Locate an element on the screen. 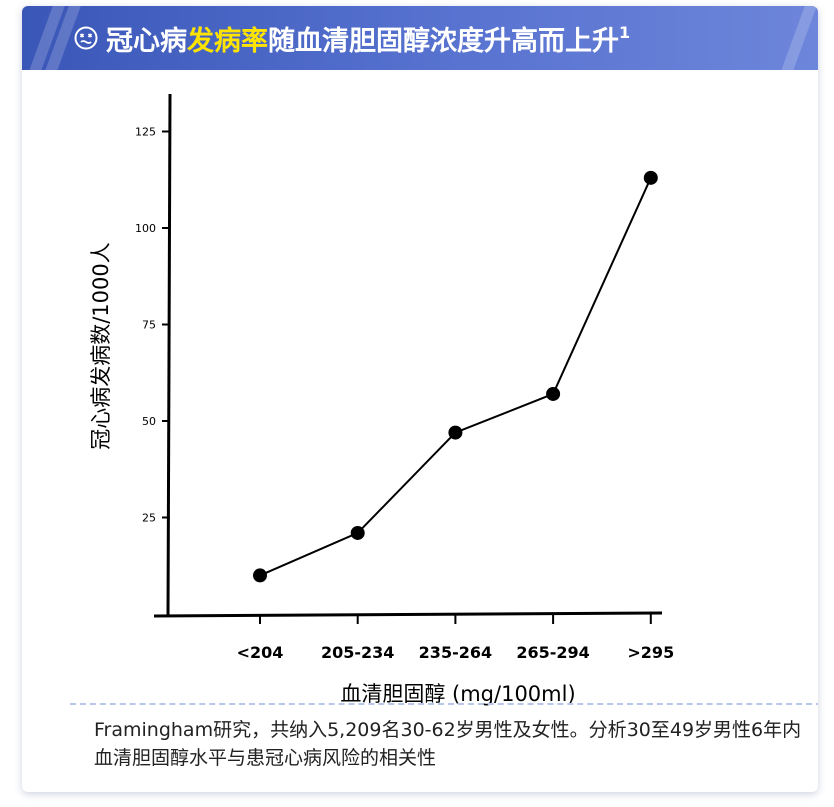 This screenshot has width=834, height=807. divider is located at coordinates (444, 704).